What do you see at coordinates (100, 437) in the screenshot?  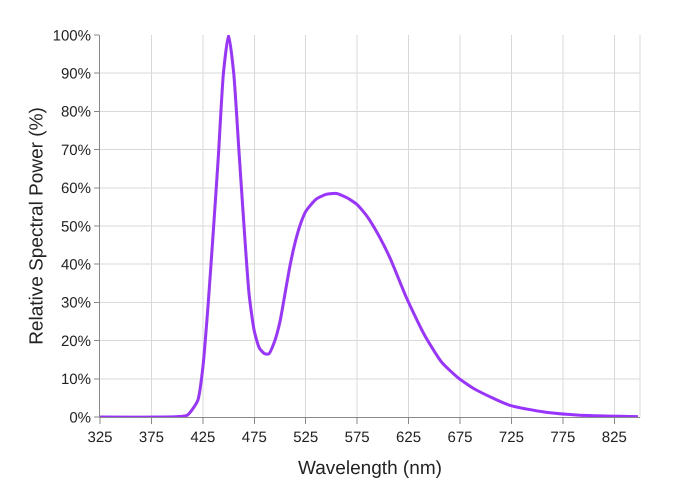 I see `x-tick-label: 325` at bounding box center [100, 437].